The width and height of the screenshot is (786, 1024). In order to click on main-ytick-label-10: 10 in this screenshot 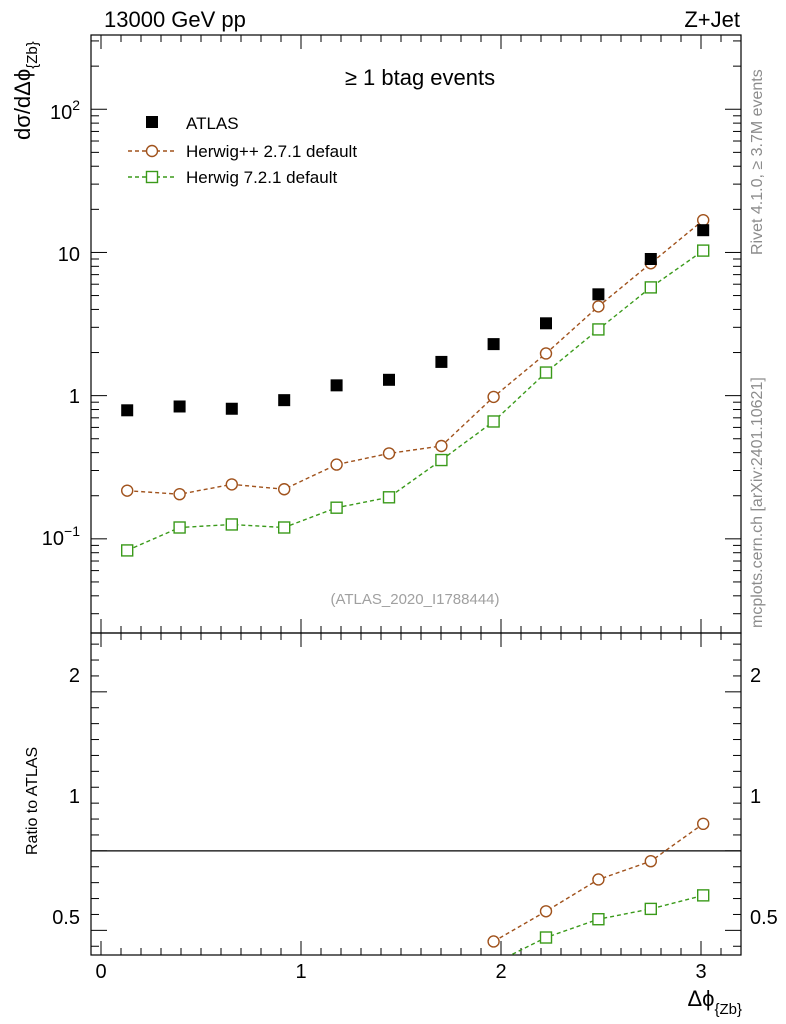, I will do `click(69, 255)`.